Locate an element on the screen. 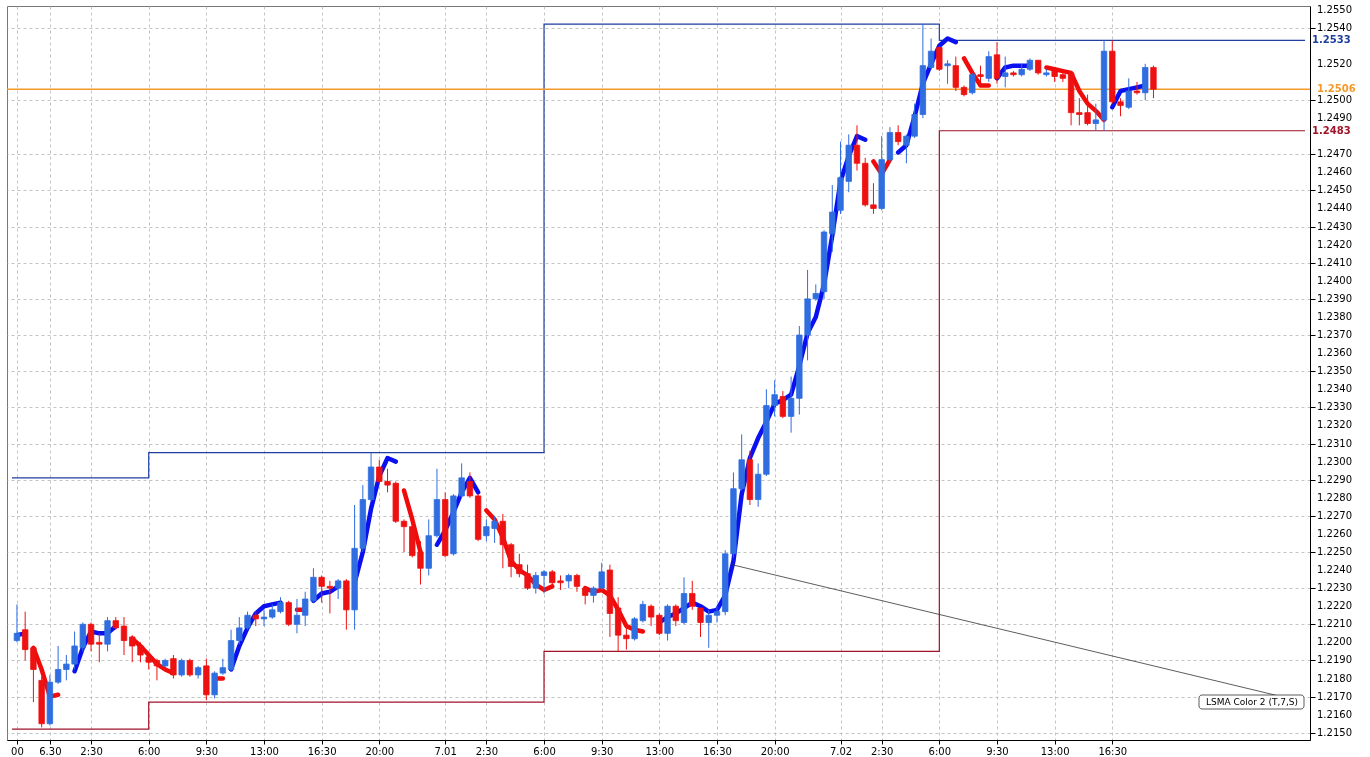  y-tick-label: 1.2150 is located at coordinates (1334, 732).